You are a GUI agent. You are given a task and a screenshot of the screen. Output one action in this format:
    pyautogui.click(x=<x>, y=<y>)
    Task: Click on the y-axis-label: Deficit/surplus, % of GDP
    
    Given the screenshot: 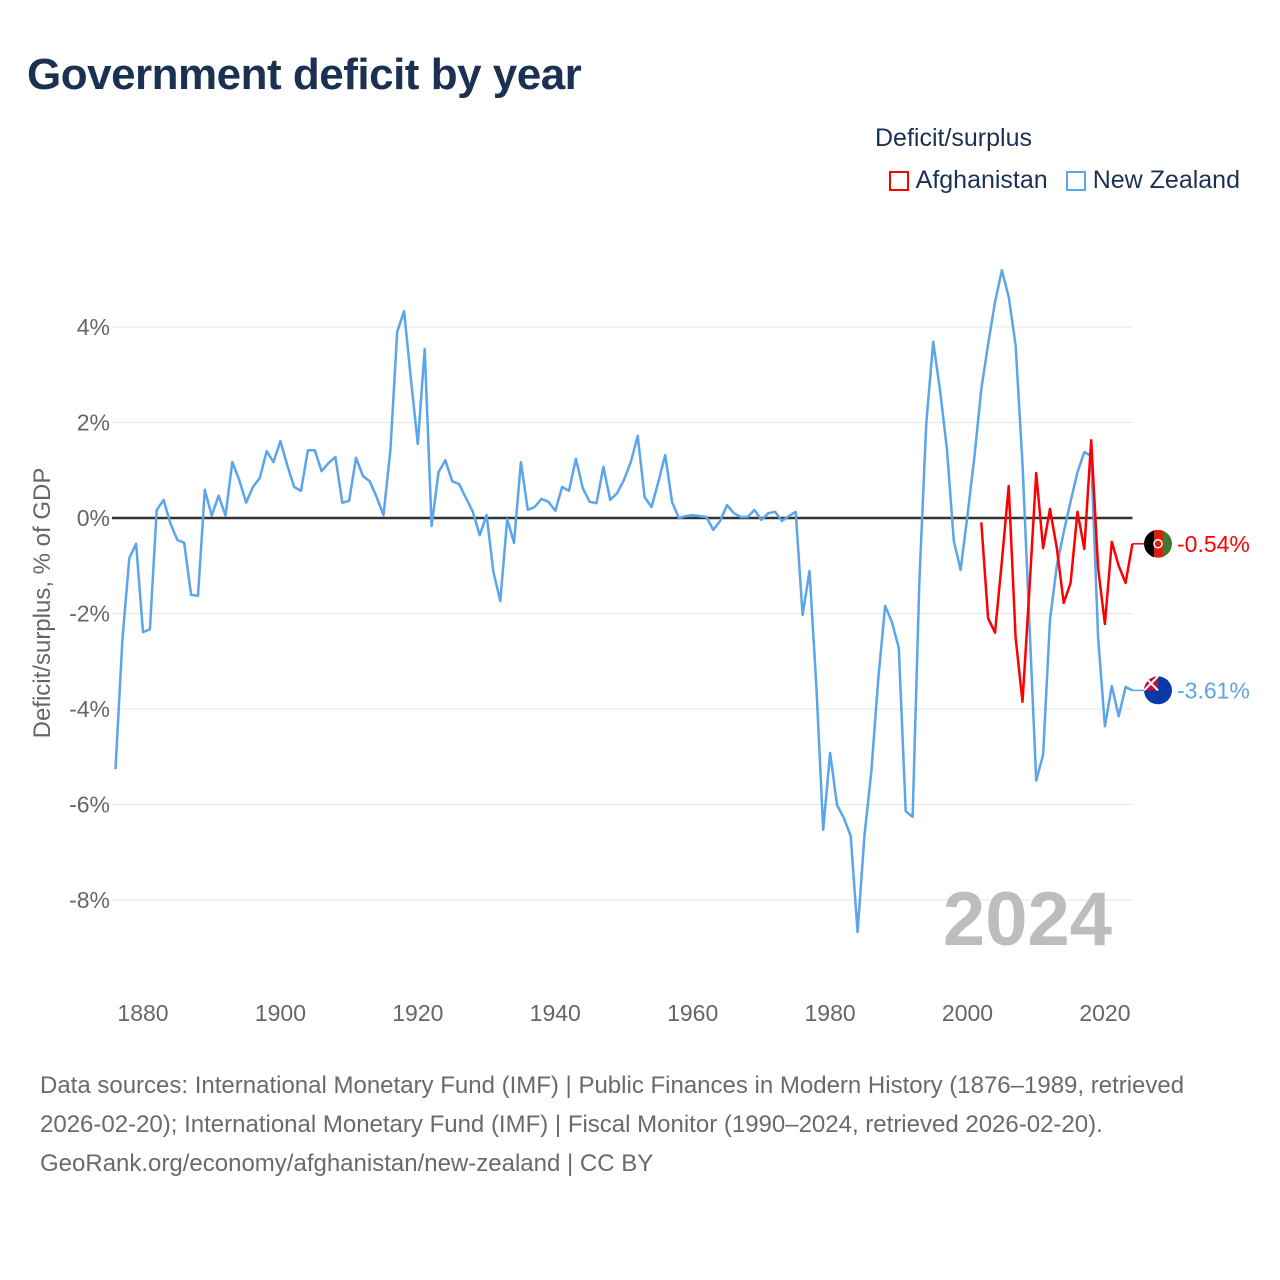 What is the action you would take?
    pyautogui.click(x=42, y=603)
    